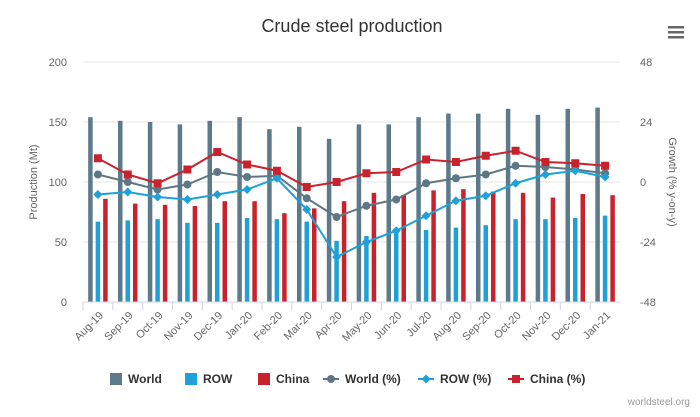 This screenshot has height=417, width=700. Describe the element at coordinates (179, 327) in the screenshot. I see `x-tick-label: Nov-19` at that location.